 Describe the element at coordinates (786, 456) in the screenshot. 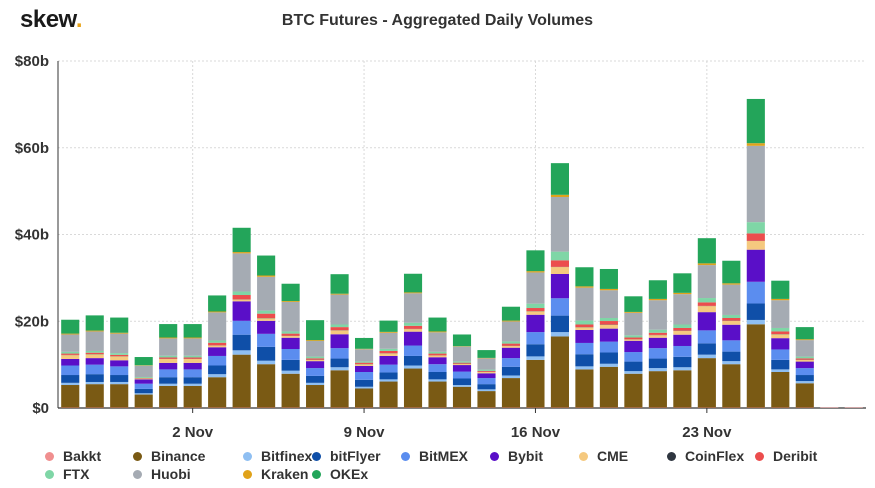

I see `legend-item-deribit: Deribit` at that location.